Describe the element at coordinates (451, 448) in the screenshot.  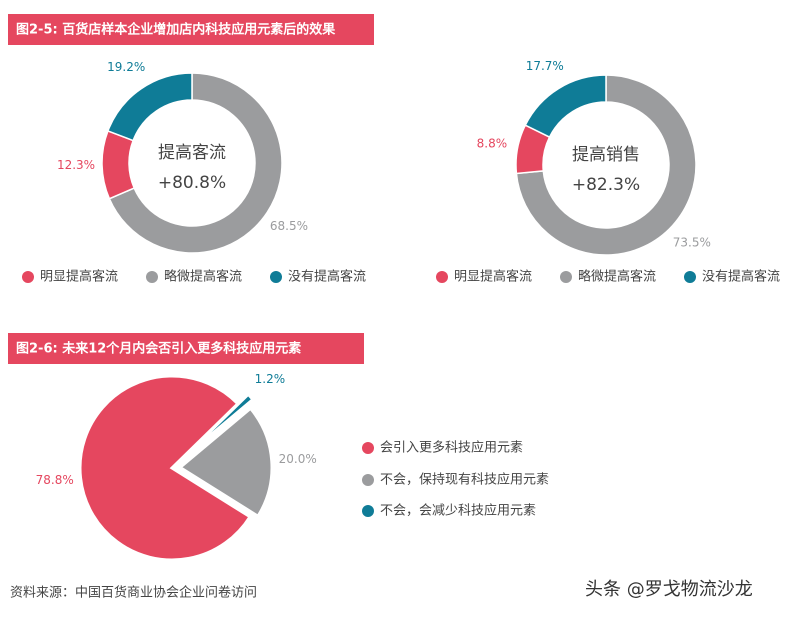
I see `legend-label: 会引入更多科技应用元素` at that location.